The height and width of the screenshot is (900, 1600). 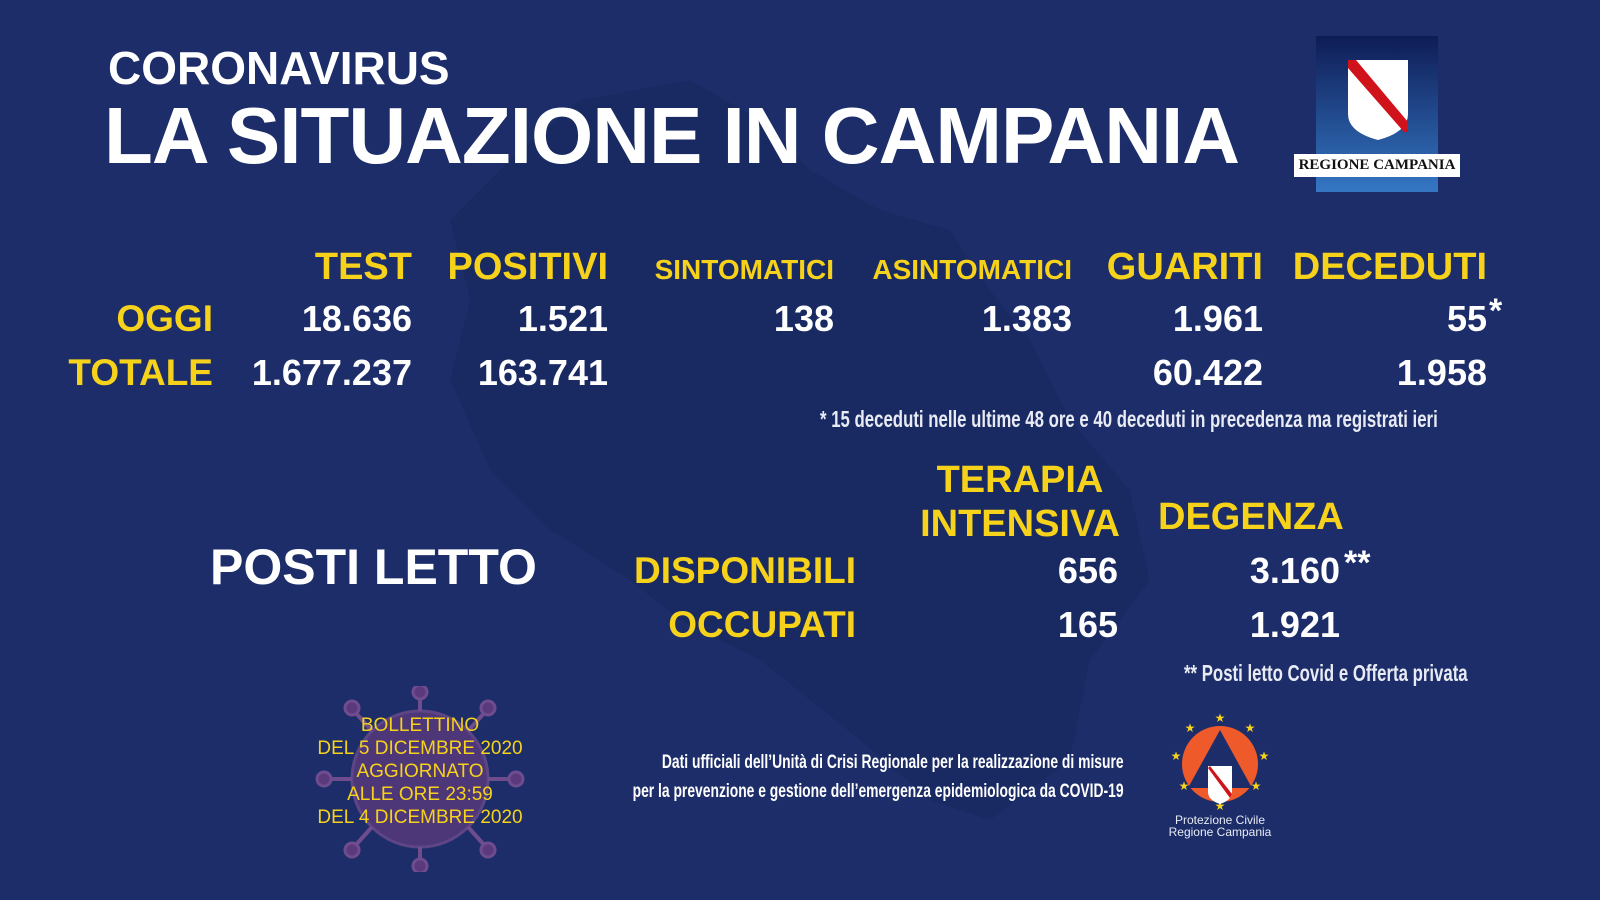 What do you see at coordinates (1020, 480) in the screenshot?
I see `col-terapia-line1: TERAPIA` at bounding box center [1020, 480].